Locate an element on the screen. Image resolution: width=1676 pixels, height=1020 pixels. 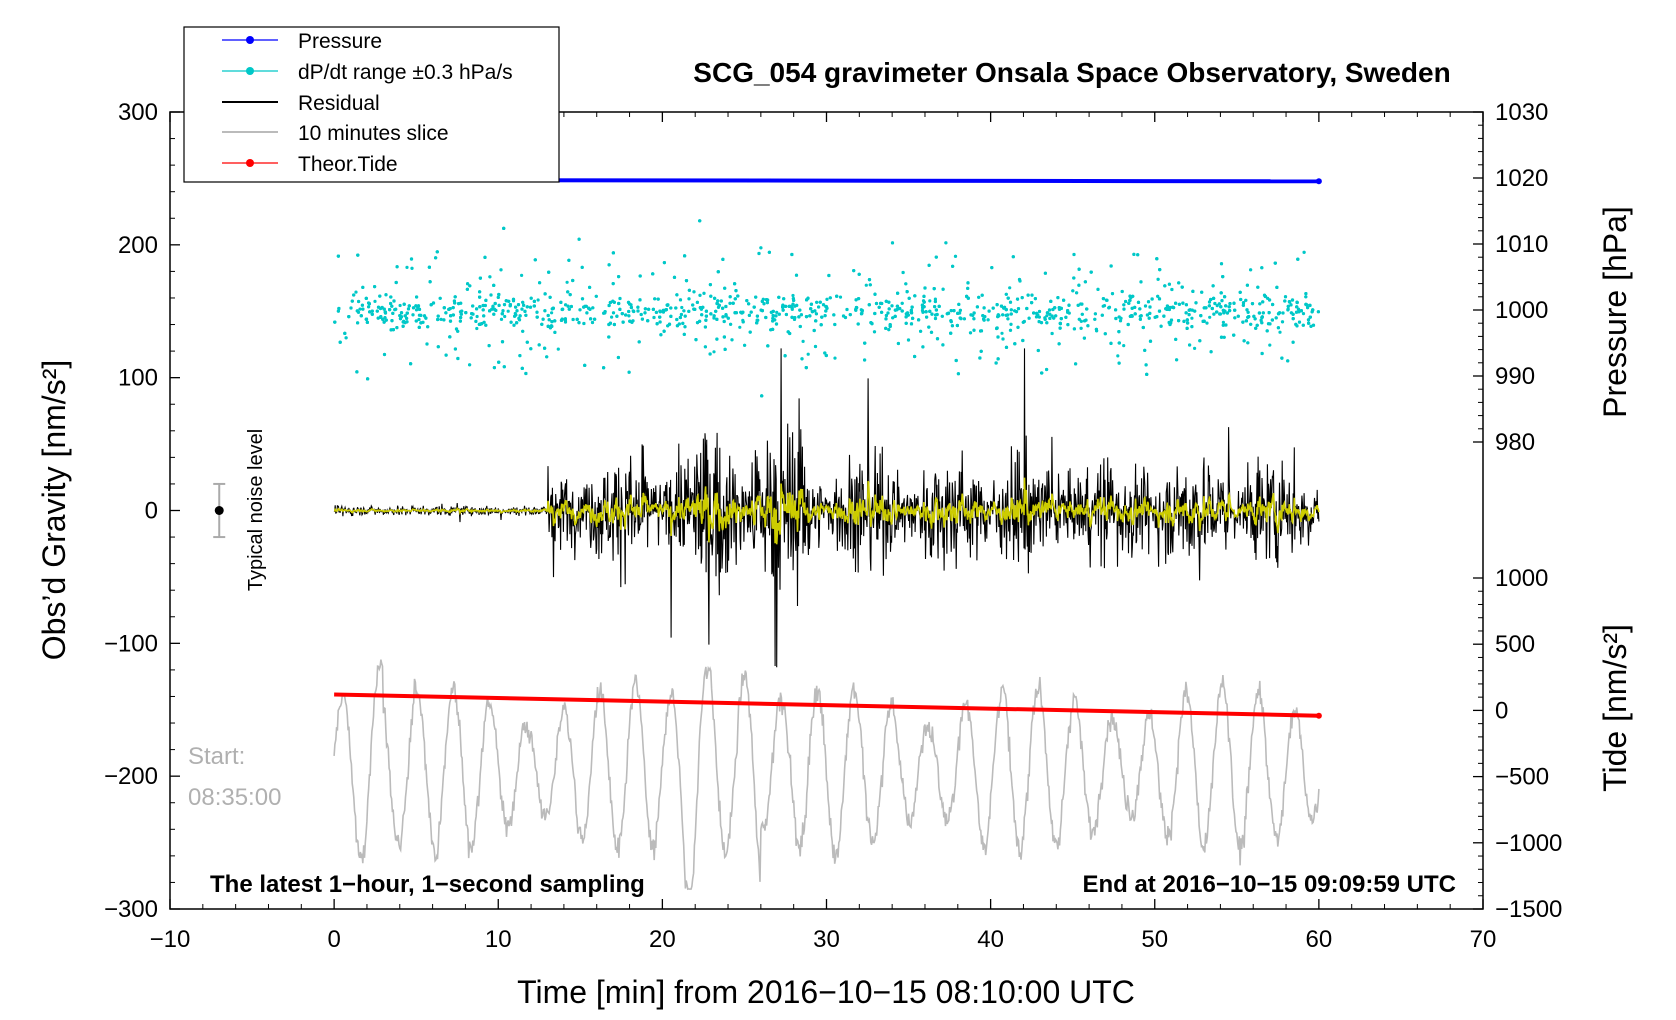
tide-line is located at coordinates (826, 705).